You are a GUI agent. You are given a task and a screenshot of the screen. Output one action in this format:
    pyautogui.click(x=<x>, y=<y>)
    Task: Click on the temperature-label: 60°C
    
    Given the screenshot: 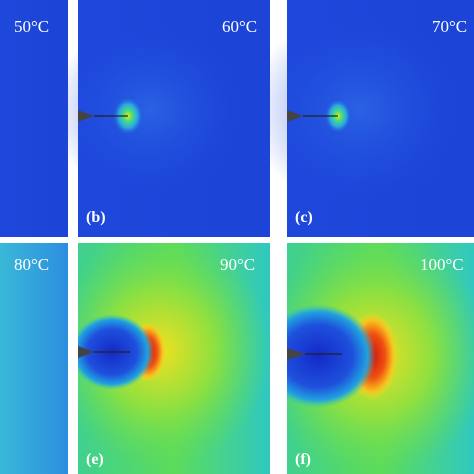 What is the action you would take?
    pyautogui.click(x=239, y=26)
    